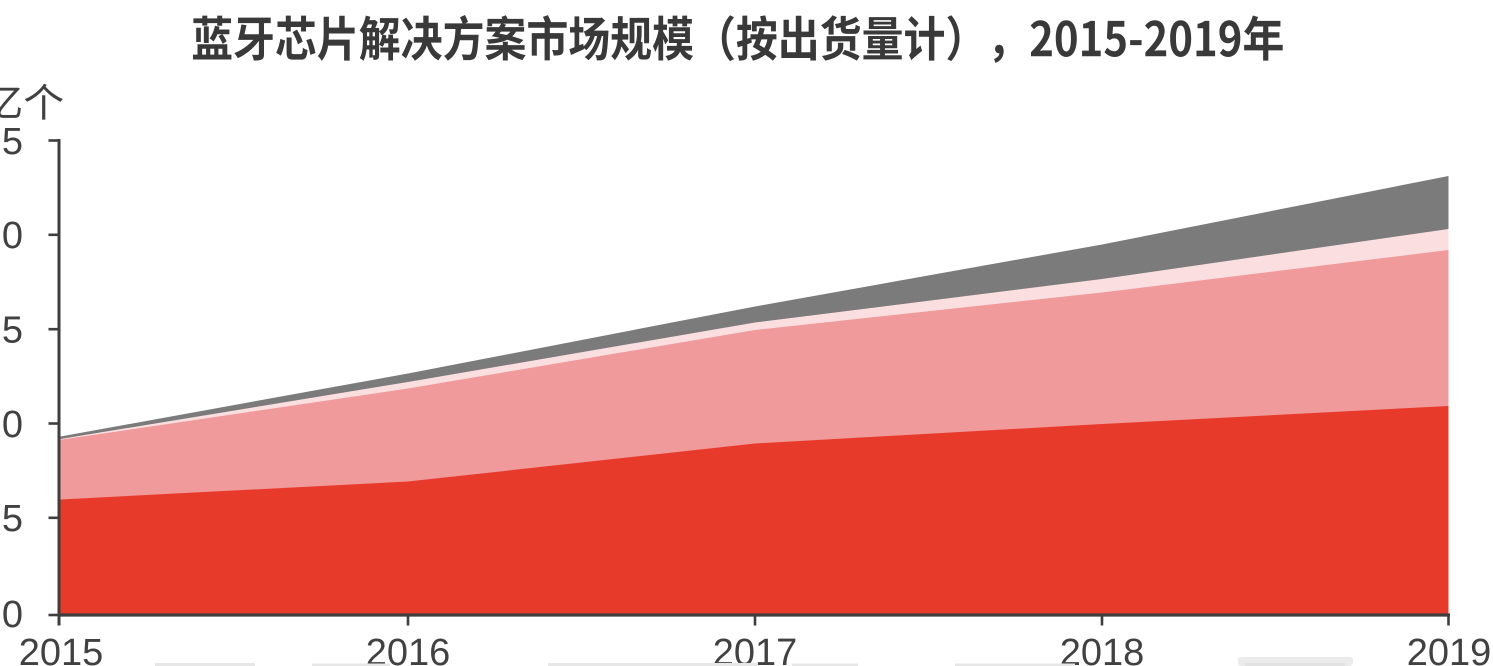 The width and height of the screenshot is (1493, 666). Describe the element at coordinates (1449, 649) in the screenshot. I see `svg-text: 2019` at that location.